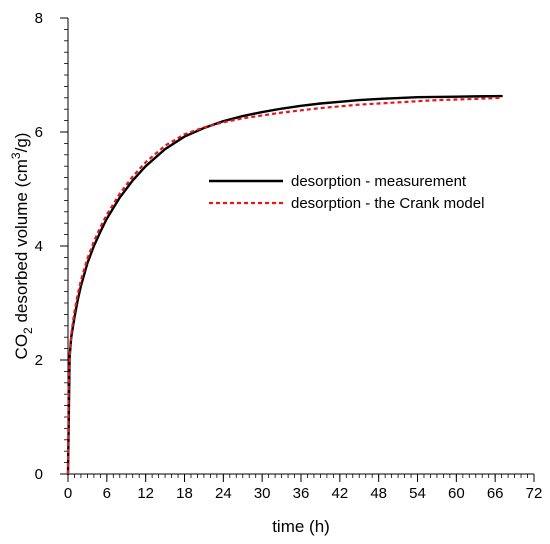 The image size is (550, 544). What do you see at coordinates (534, 493) in the screenshot?
I see `x-tick-label: 72` at bounding box center [534, 493].